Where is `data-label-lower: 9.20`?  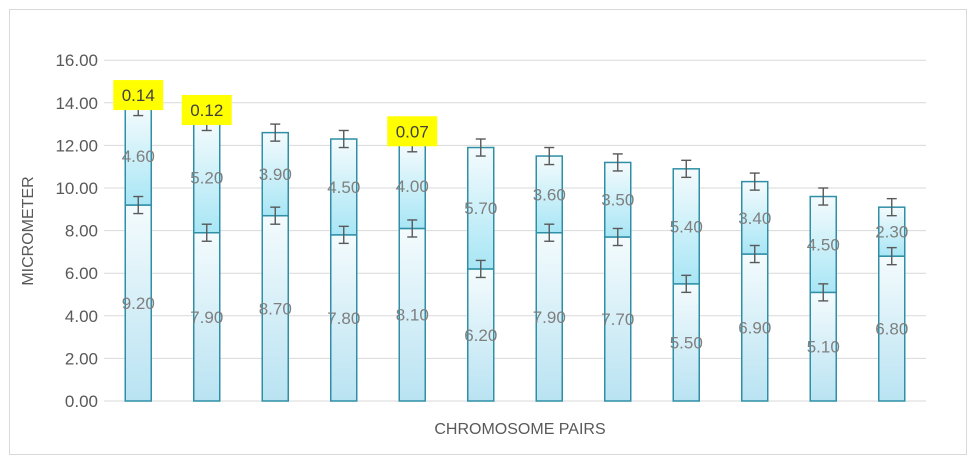 data-label-lower: 9.20 is located at coordinates (138, 303).